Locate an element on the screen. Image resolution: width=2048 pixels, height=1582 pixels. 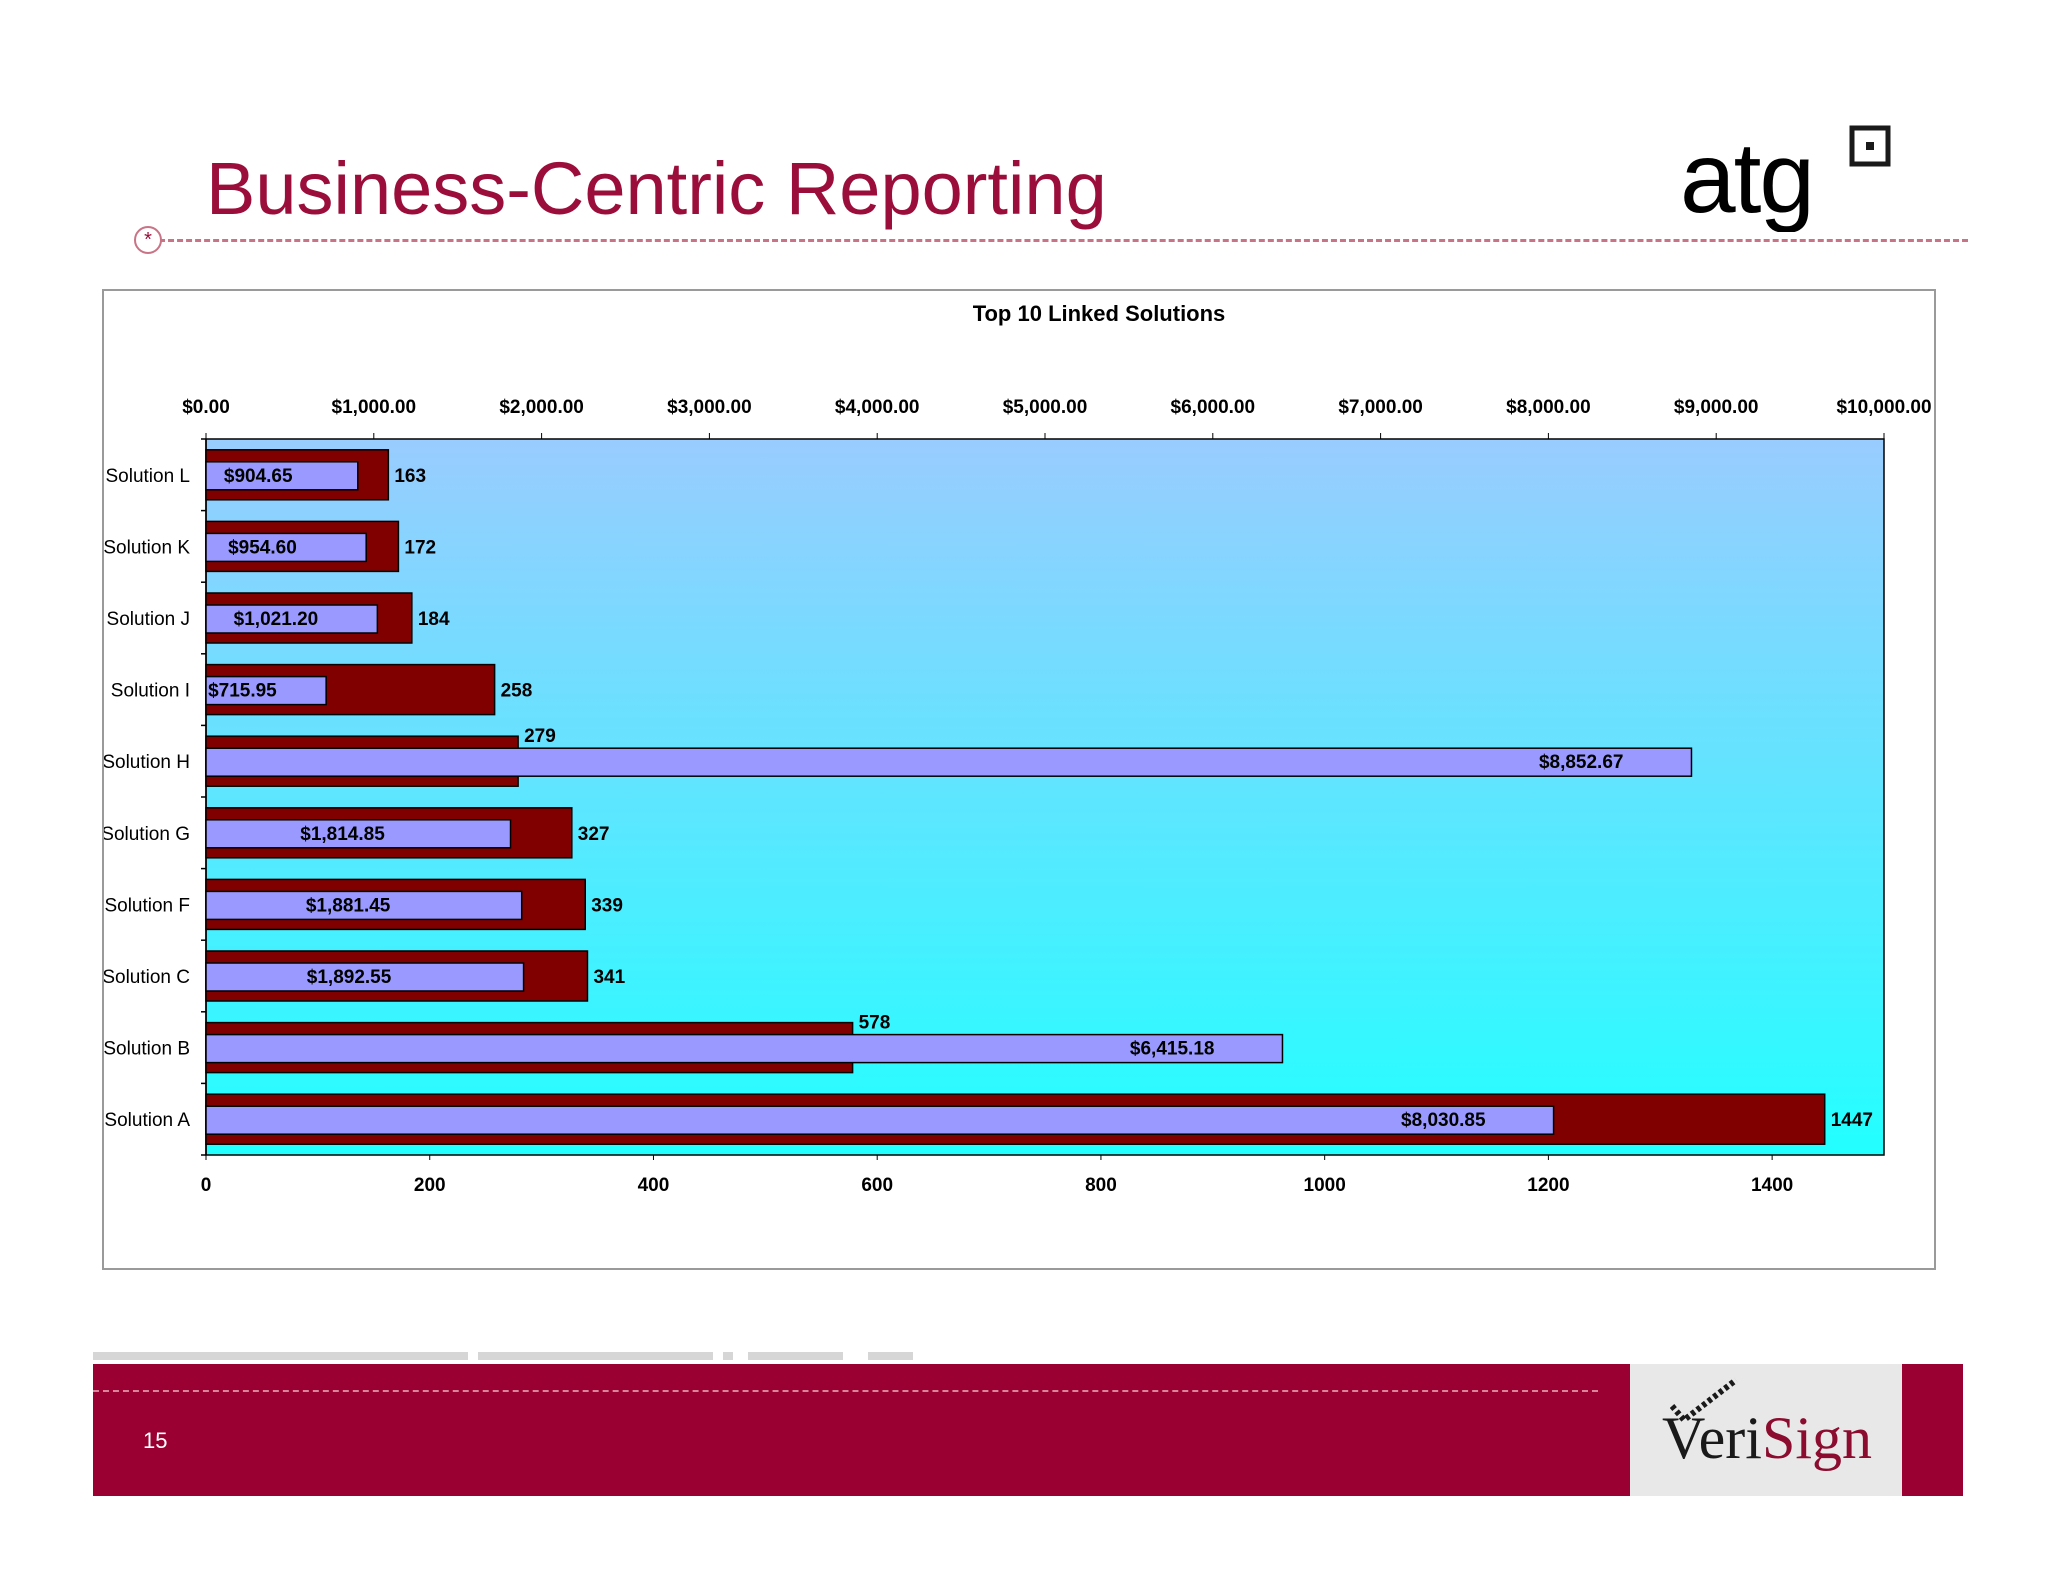
chart-title: Top 10 Linked Solutions is located at coordinates (1099, 313).